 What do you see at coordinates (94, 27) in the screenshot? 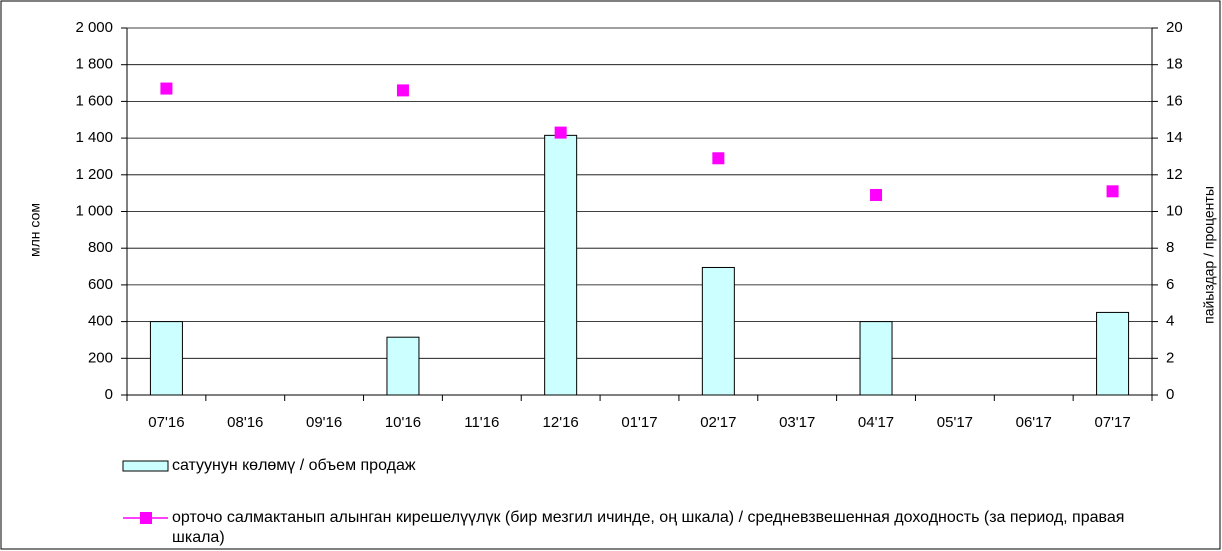
I see `y-tick-label: 2 000` at bounding box center [94, 27].